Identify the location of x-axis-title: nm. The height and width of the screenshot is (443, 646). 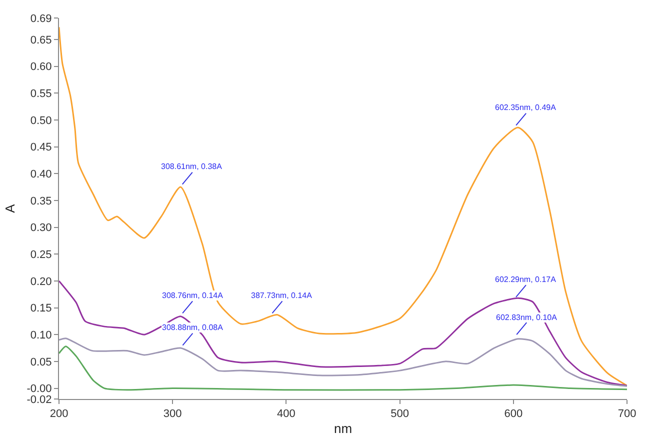
(343, 428).